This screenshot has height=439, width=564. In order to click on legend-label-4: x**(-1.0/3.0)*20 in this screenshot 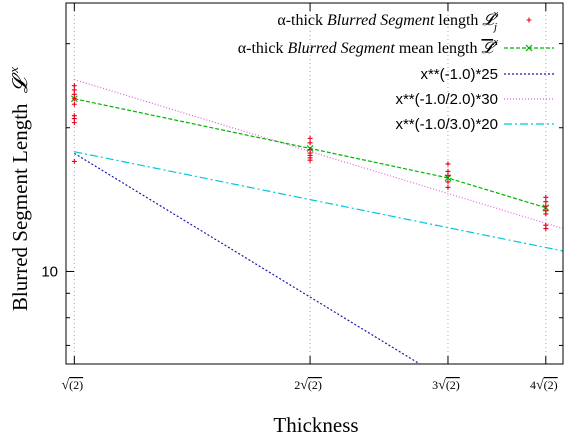, I will do `click(446, 124)`.